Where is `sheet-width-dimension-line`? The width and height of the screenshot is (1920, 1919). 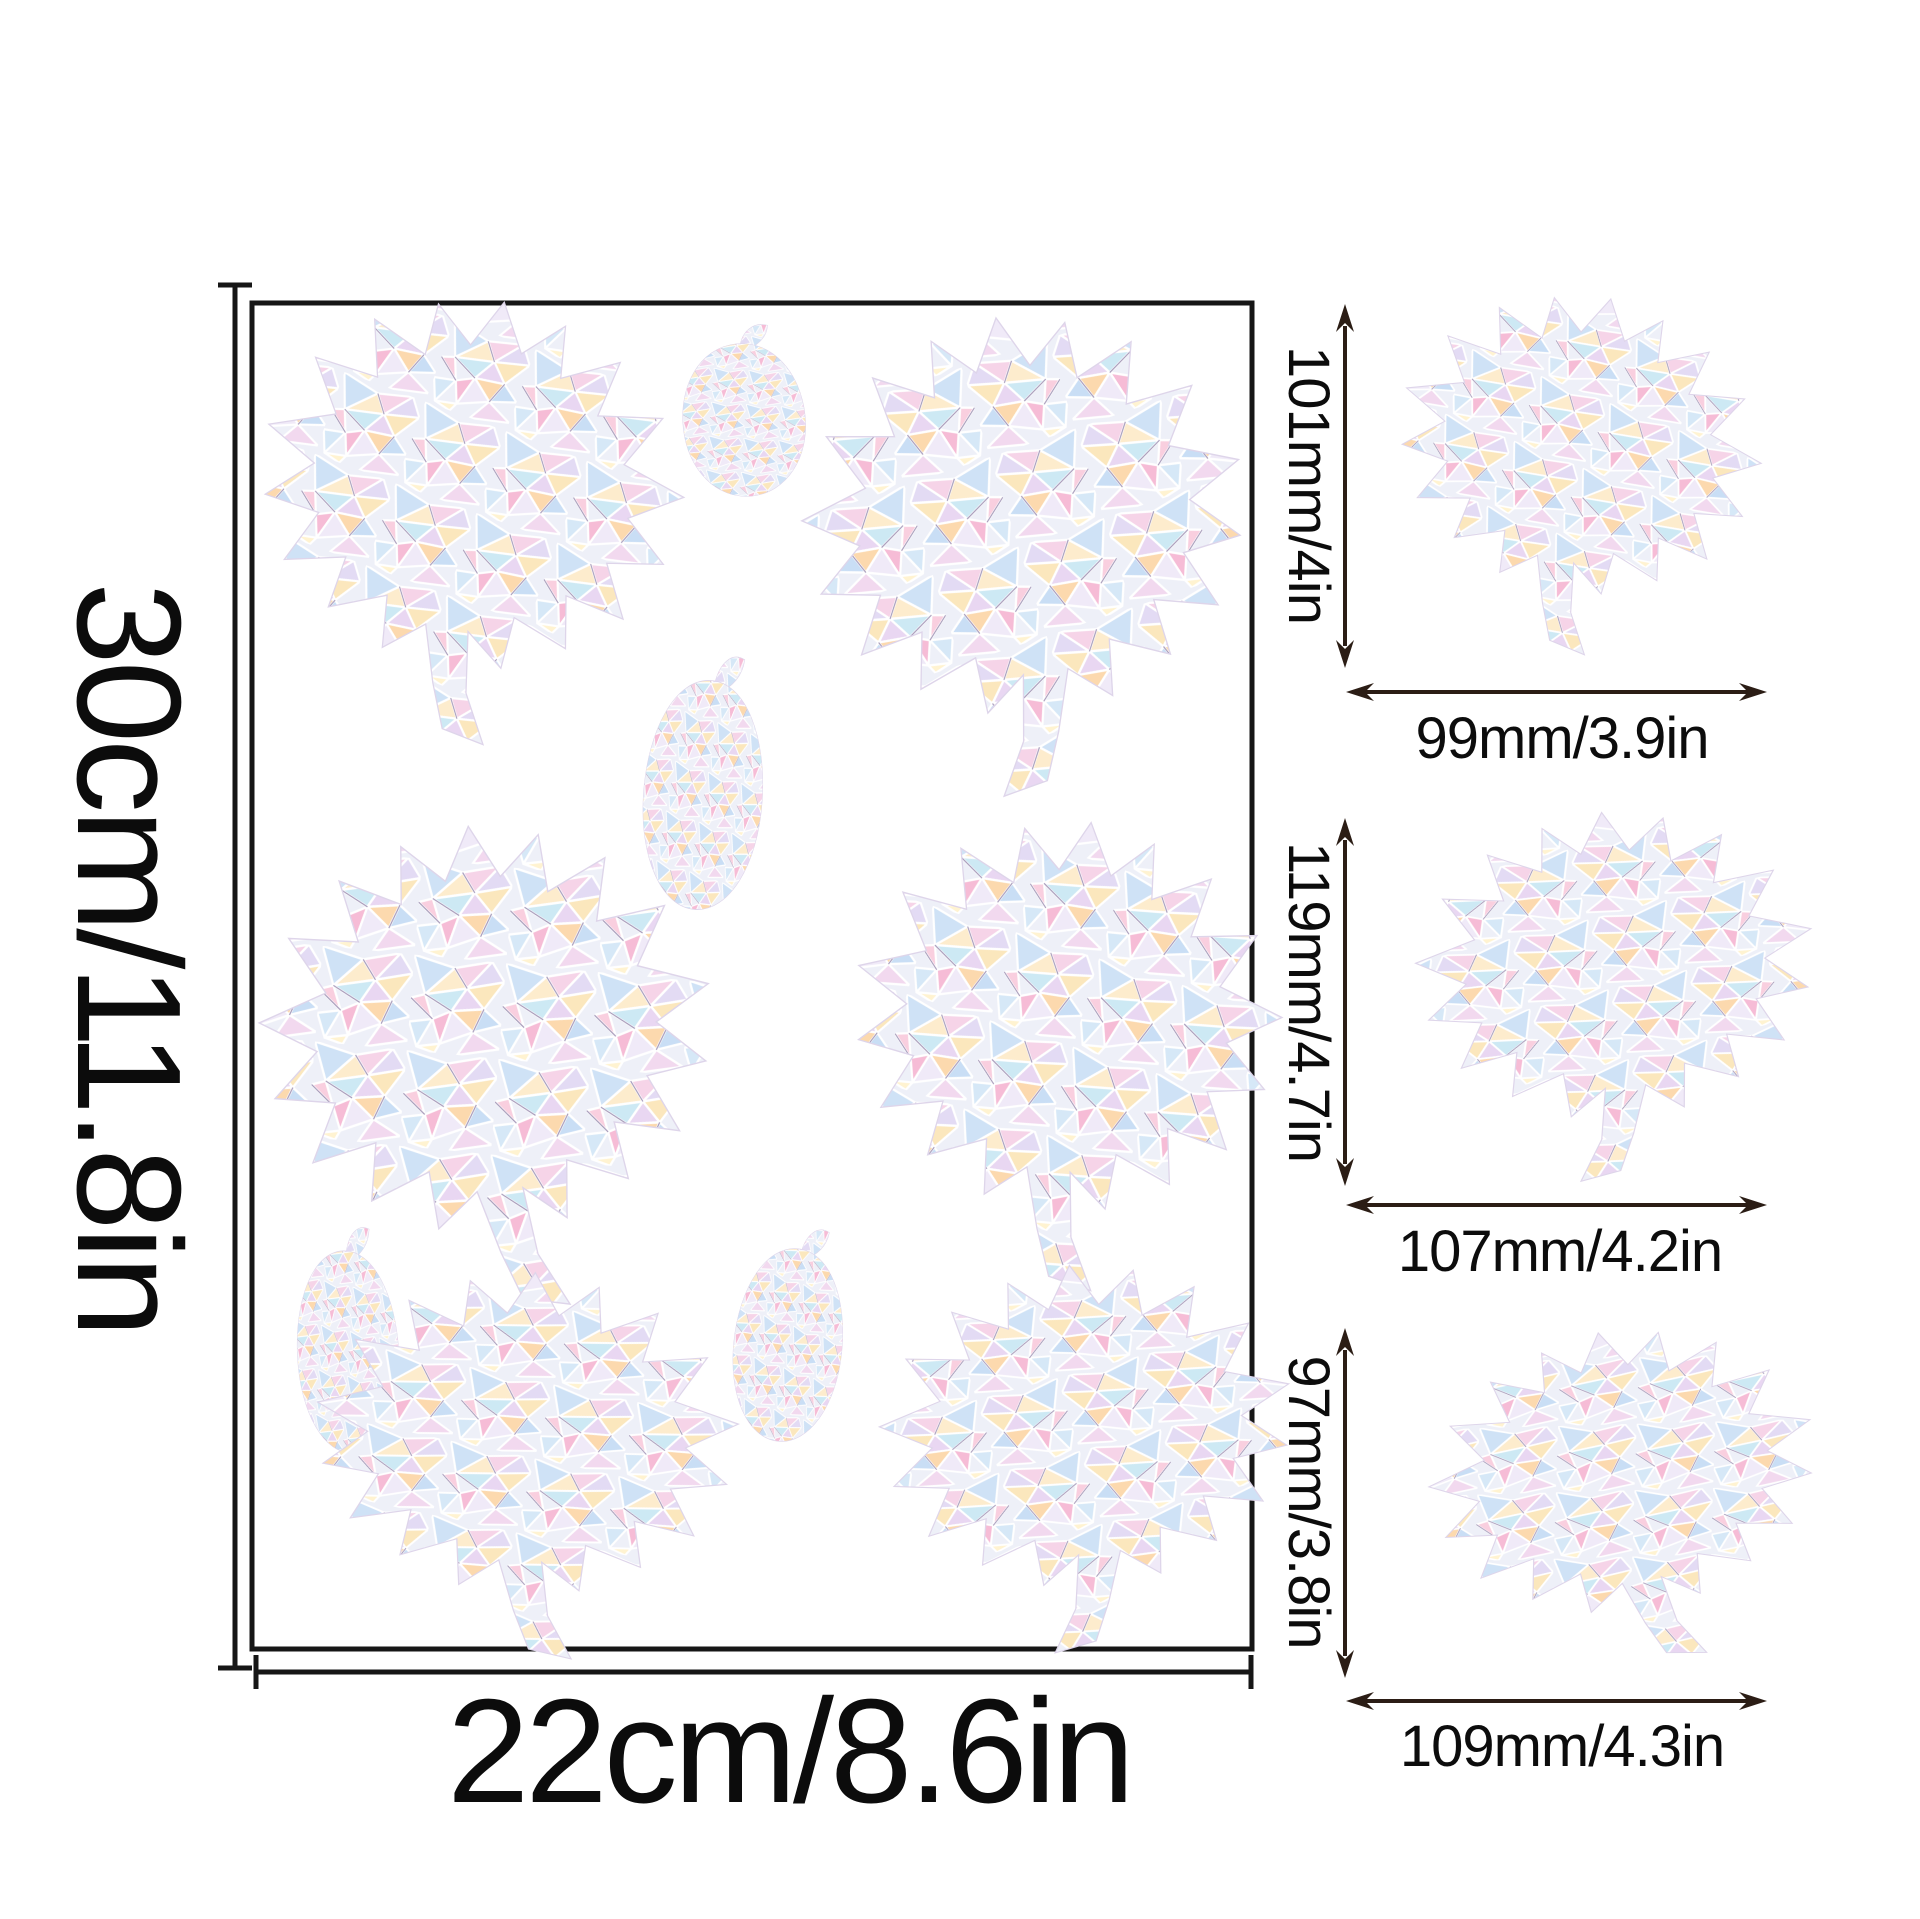
sheet-width-dimension-line is located at coordinates (753, 1672).